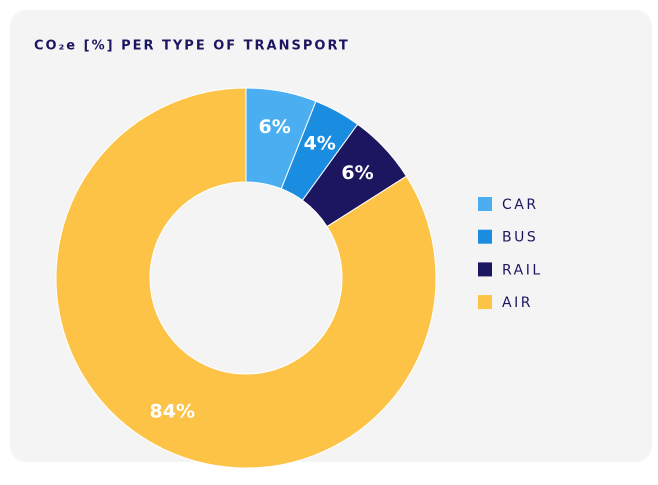 The height and width of the screenshot is (485, 658). Describe the element at coordinates (320, 143) in the screenshot. I see `data-label: 4%` at that location.